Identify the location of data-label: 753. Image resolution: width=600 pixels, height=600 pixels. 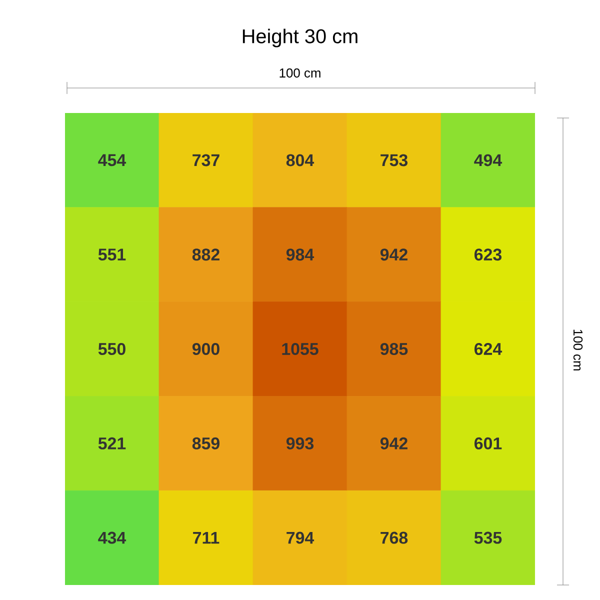
(394, 160).